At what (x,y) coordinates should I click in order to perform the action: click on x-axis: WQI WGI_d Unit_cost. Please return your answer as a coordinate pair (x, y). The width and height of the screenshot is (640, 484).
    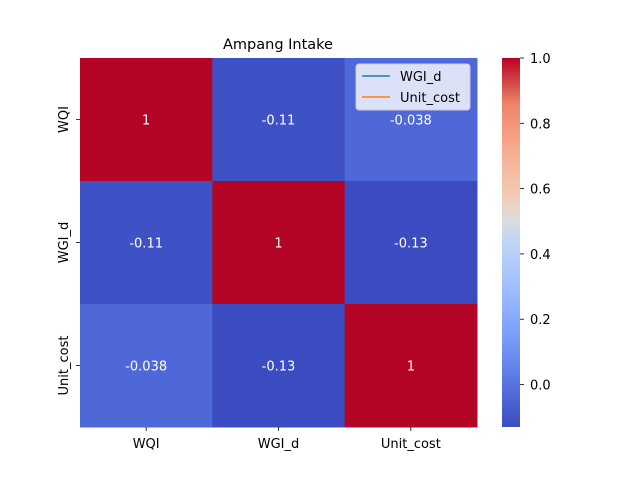
    Looking at the image, I should click on (287, 439).